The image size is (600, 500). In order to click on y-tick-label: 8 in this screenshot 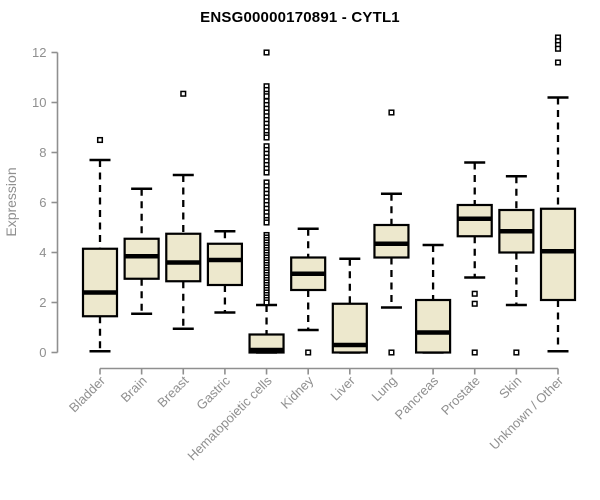, I will do `click(42, 152)`.